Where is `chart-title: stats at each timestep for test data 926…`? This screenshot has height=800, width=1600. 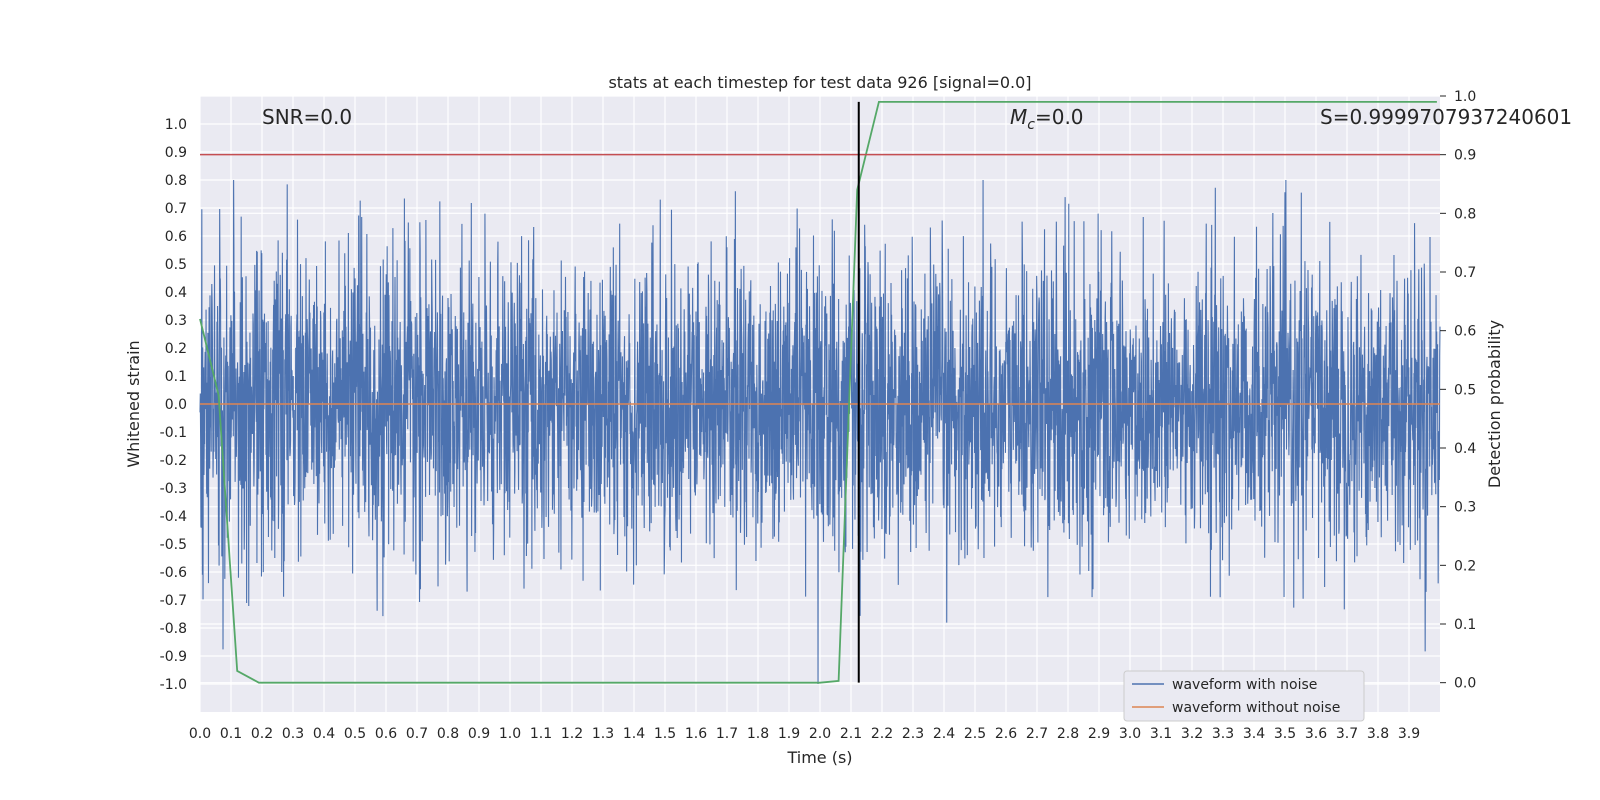
chart-title: stats at each timestep for test data 926… is located at coordinates (819, 82).